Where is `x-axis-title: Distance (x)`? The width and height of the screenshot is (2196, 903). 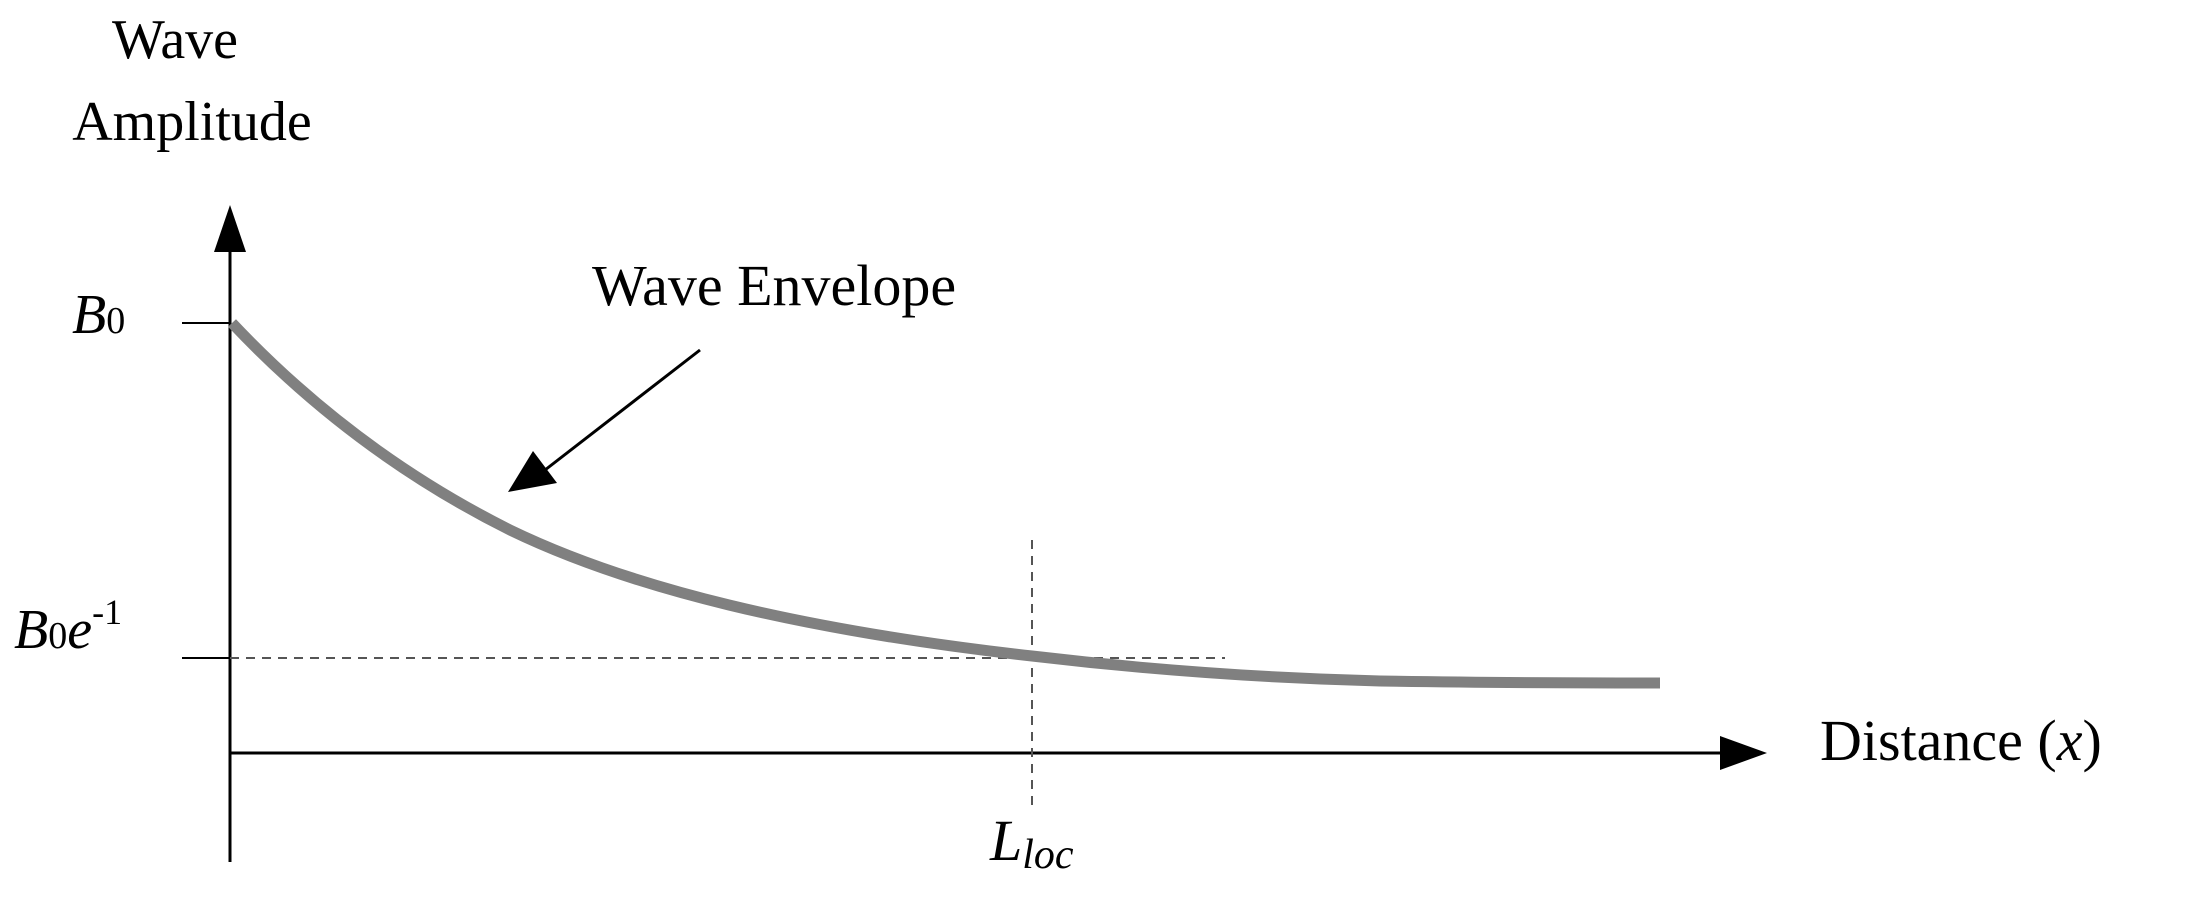
x-axis-title: Distance (x) is located at coordinates (1961, 740).